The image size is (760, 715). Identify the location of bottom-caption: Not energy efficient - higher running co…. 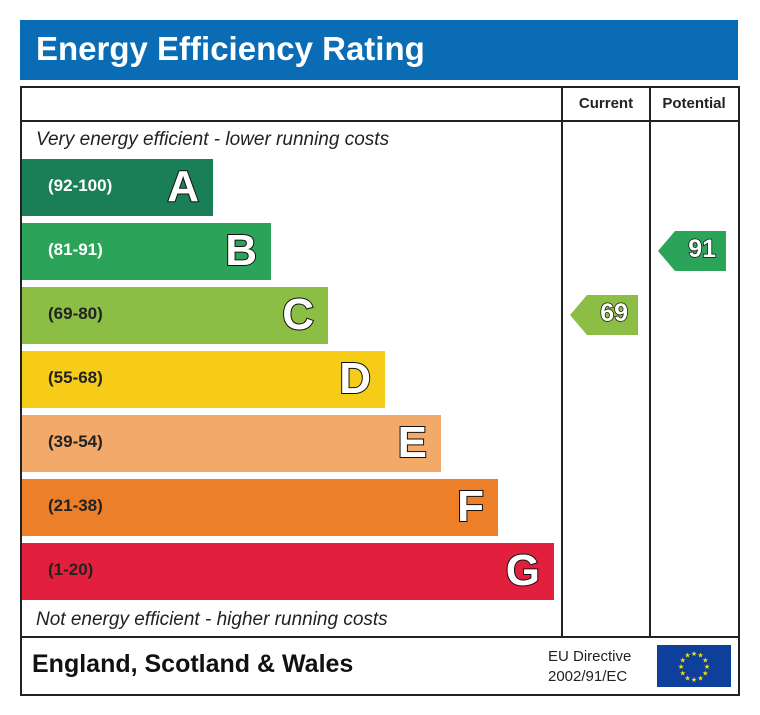
(212, 619).